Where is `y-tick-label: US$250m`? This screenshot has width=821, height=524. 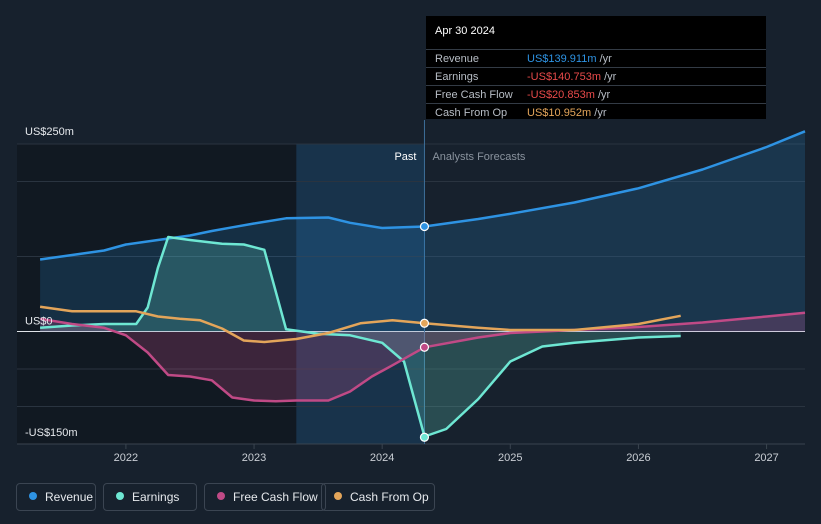
y-tick-label: US$250m is located at coordinates (49, 132).